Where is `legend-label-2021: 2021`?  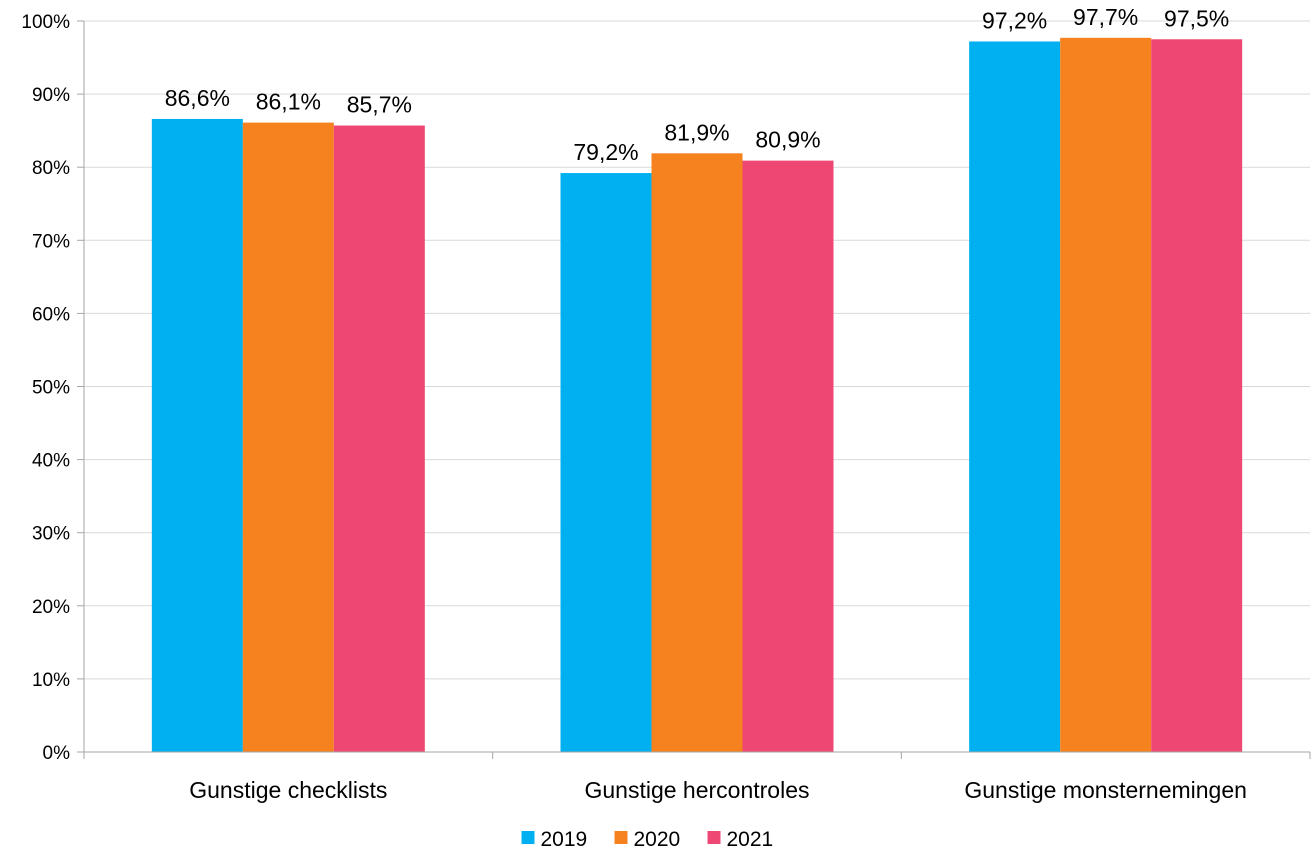 legend-label-2021: 2021 is located at coordinates (750, 839).